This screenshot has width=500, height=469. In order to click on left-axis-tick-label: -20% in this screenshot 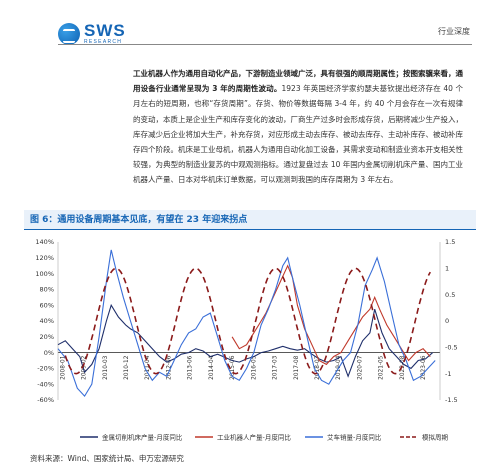, I will do `click(45, 369)`.